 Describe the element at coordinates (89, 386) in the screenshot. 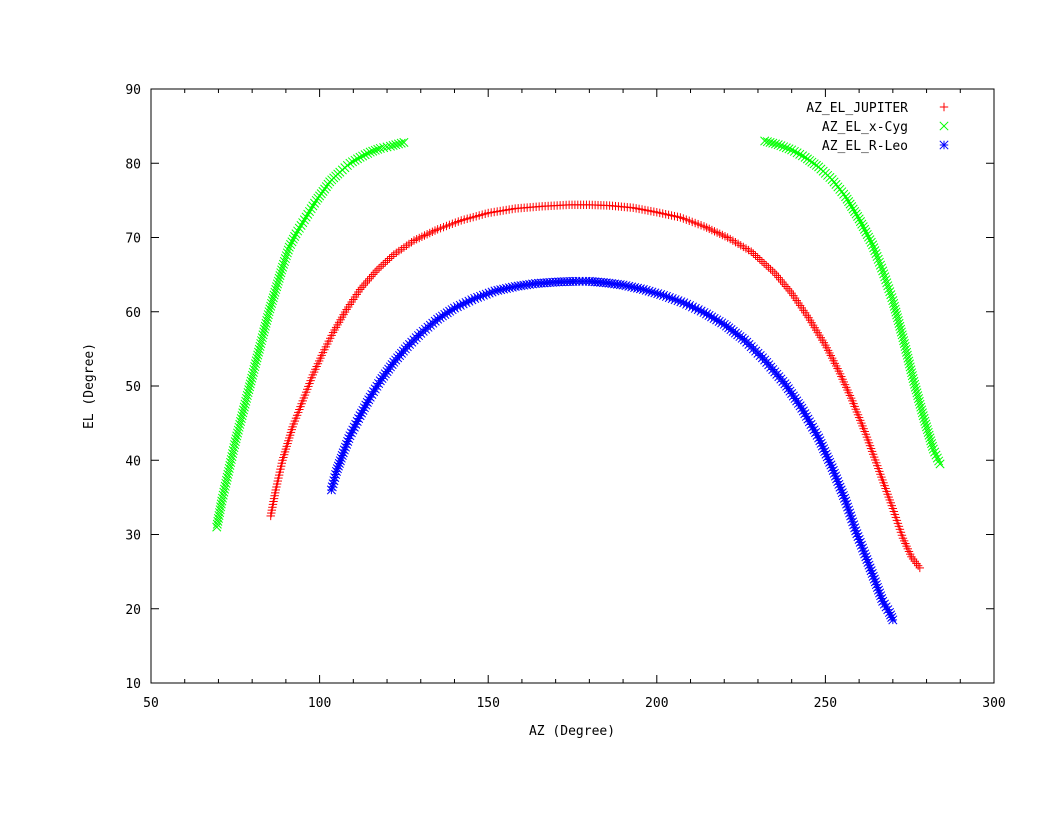

I see `y-axis-title: EL (Degree)` at that location.